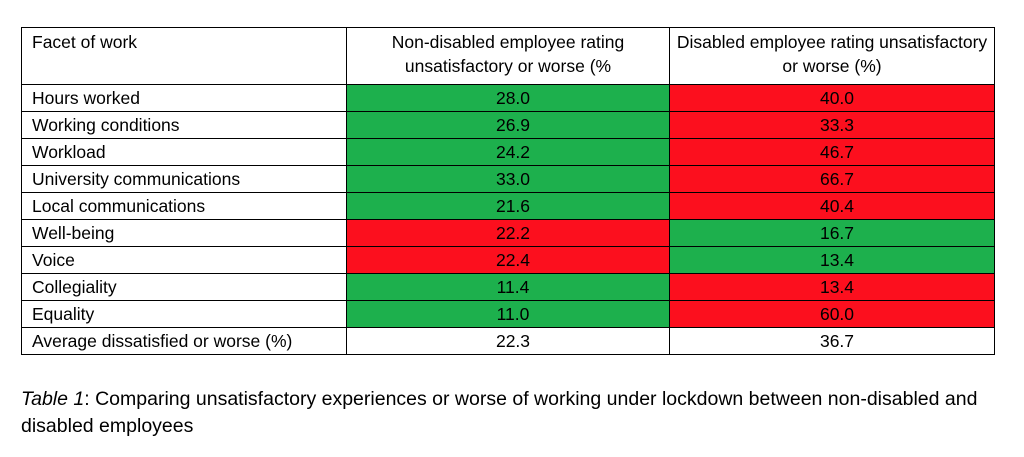 This screenshot has width=1024, height=457. I want to click on disabled-cell: 66.7, so click(832, 179).